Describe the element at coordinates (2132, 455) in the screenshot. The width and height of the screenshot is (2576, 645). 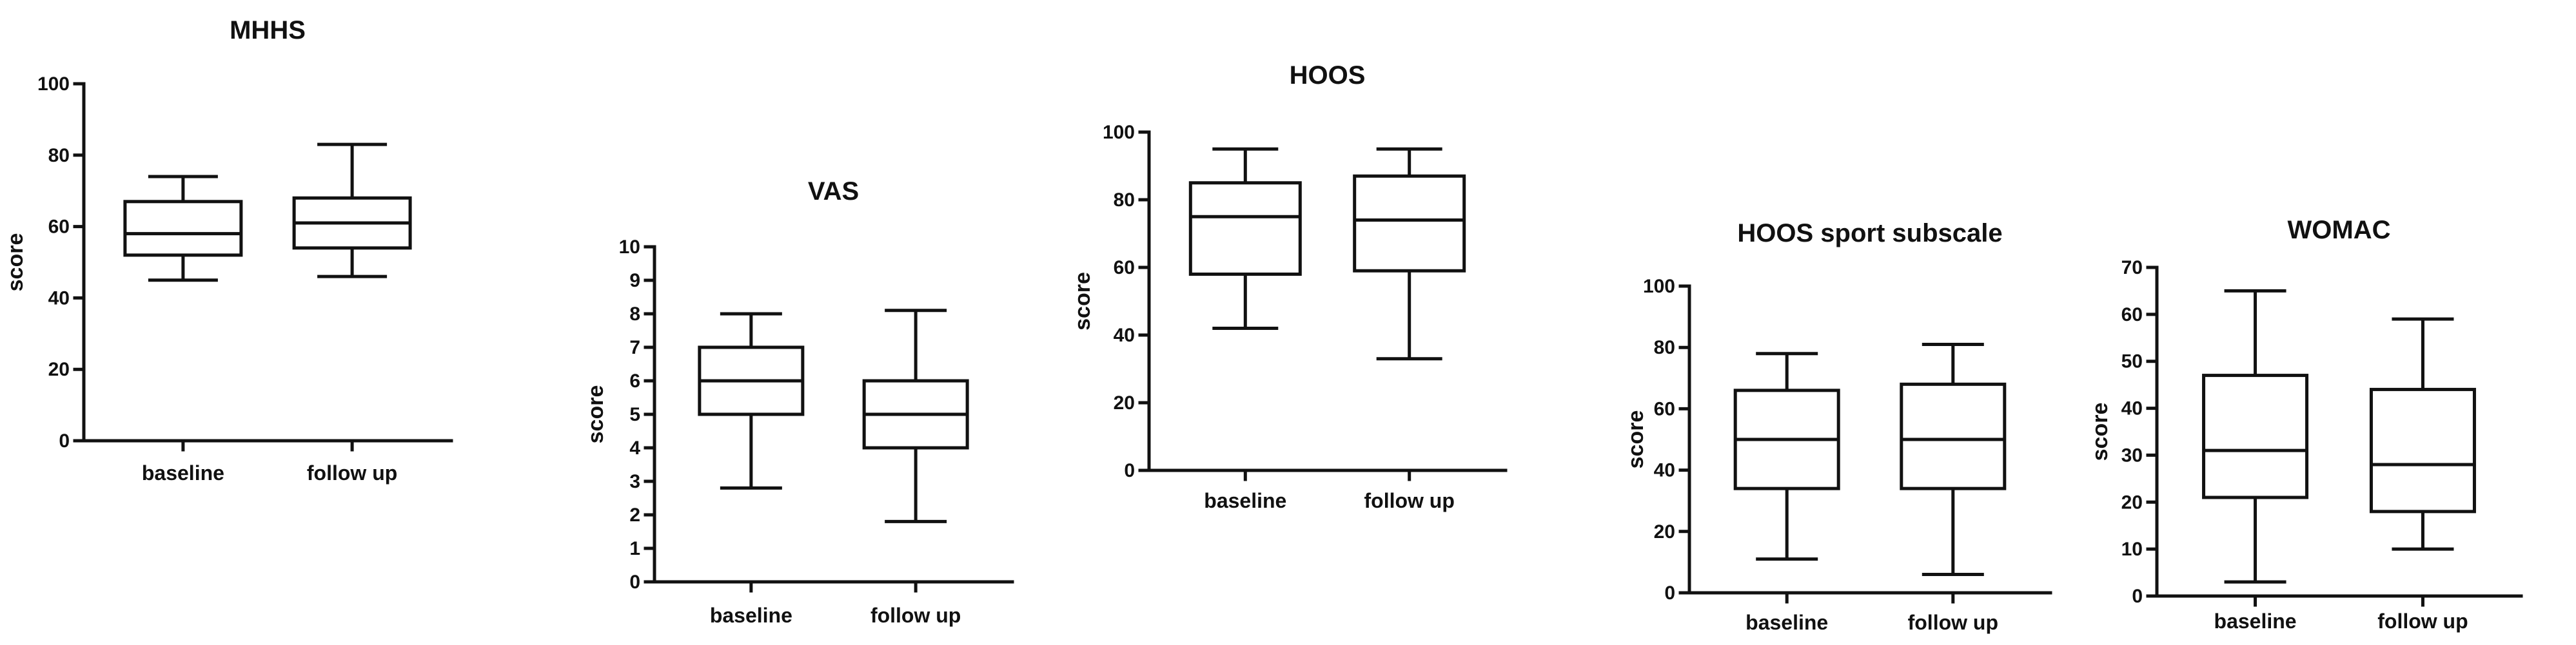
I see `y-tick-label: 30` at that location.